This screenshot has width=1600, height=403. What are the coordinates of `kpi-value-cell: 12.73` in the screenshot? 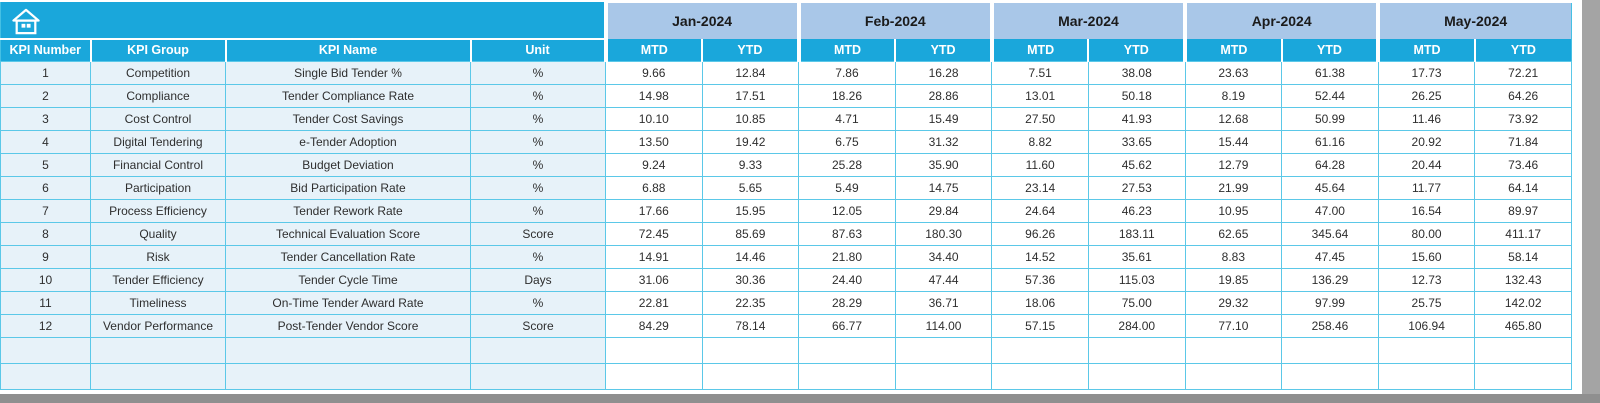 It's located at (1426, 280).